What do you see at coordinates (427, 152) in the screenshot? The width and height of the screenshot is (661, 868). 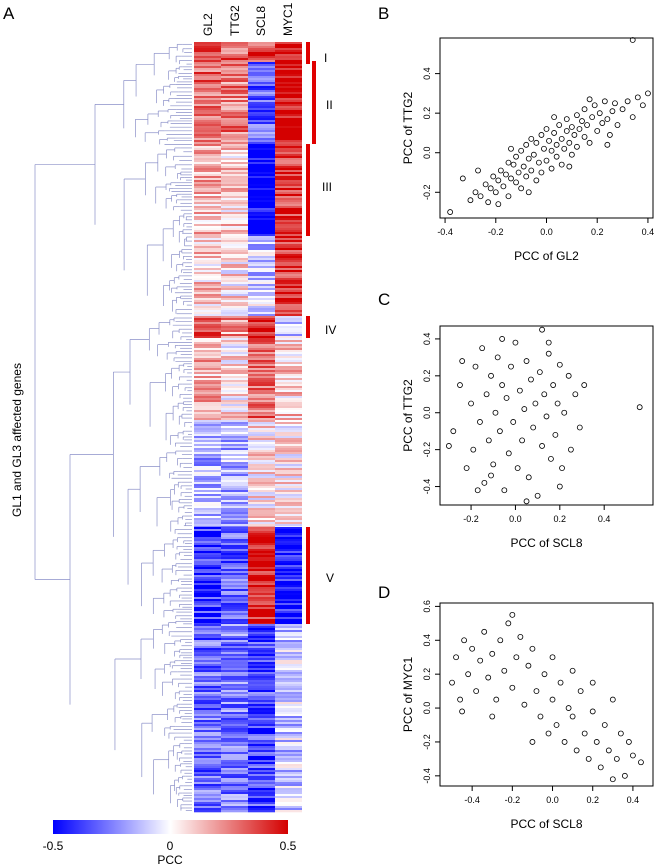 I see `y-tick-label: 0.0` at bounding box center [427, 152].